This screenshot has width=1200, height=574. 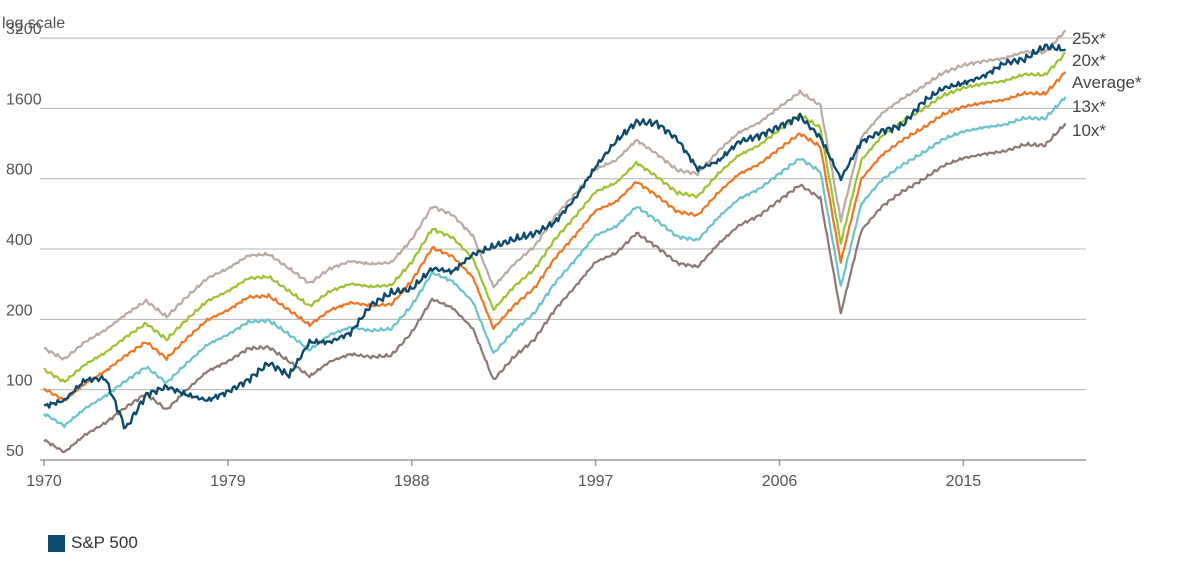 I want to click on legend-swatch-sp500, so click(x=56, y=543).